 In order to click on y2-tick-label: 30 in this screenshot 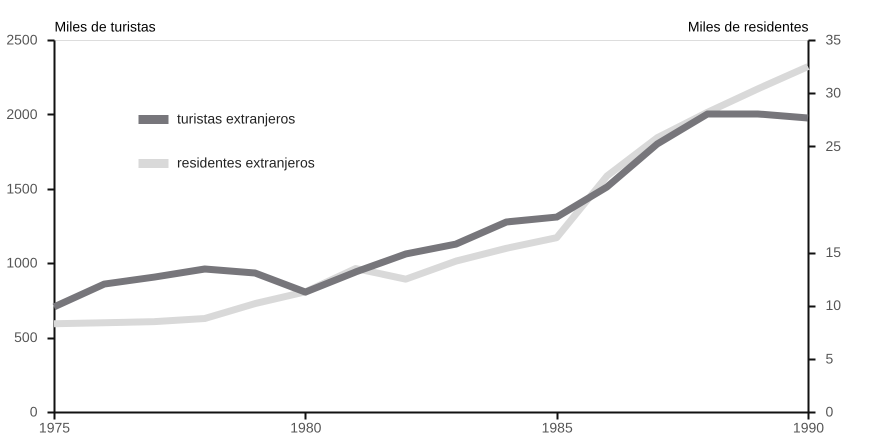, I will do `click(834, 92)`.